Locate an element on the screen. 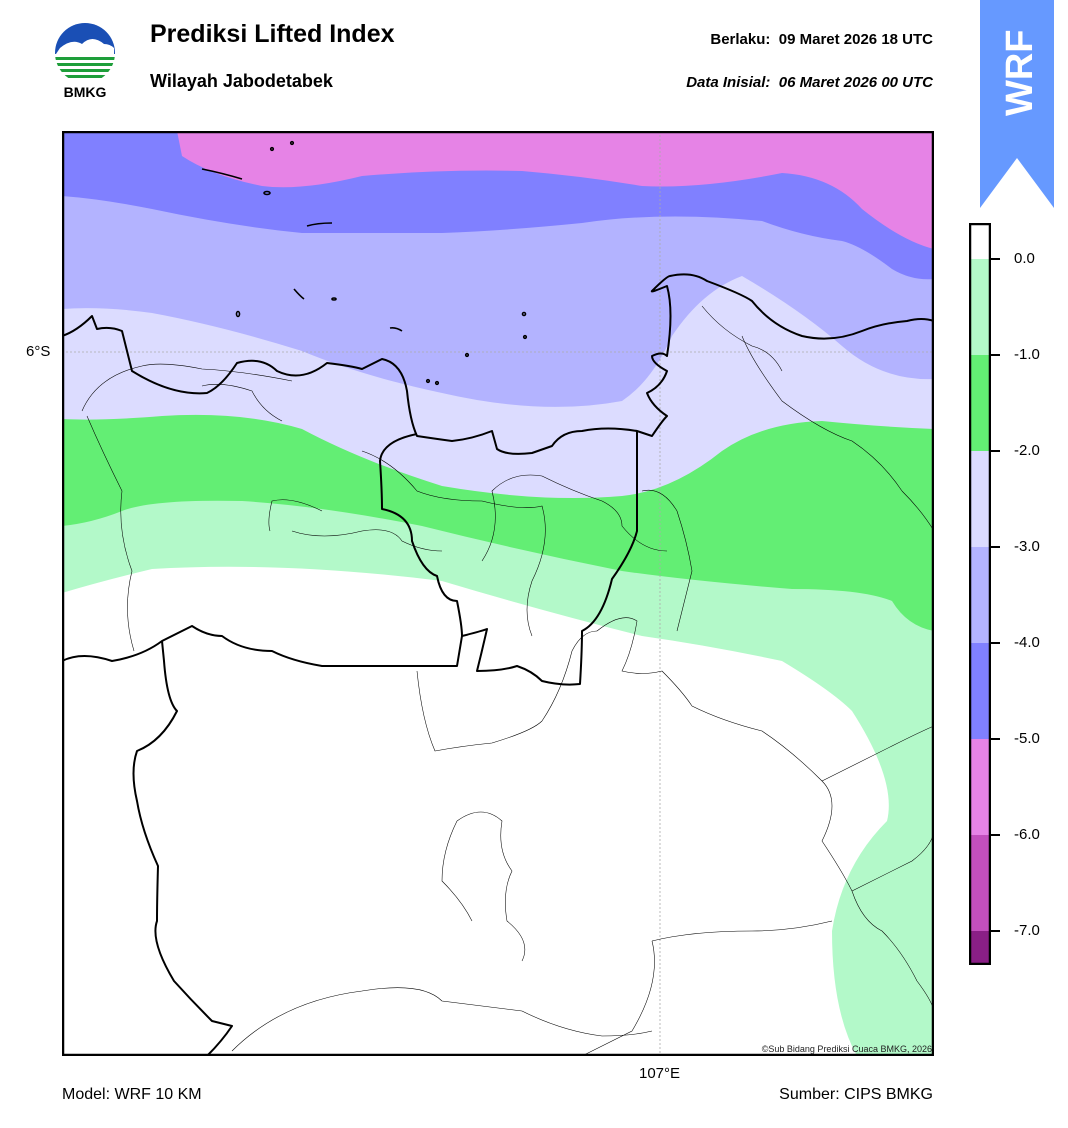  source-text: Sumber: CIPS BMKG is located at coordinates (856, 1094).